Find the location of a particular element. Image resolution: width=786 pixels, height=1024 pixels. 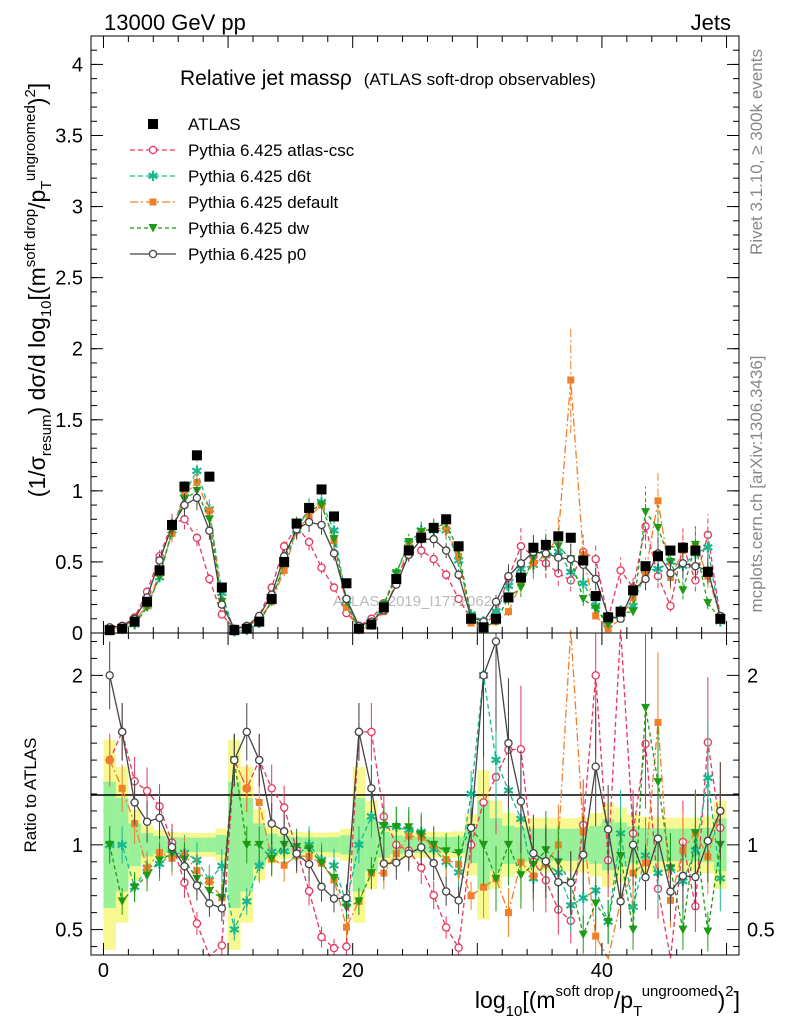

main-y-tick-label: 1 is located at coordinates (77, 492).